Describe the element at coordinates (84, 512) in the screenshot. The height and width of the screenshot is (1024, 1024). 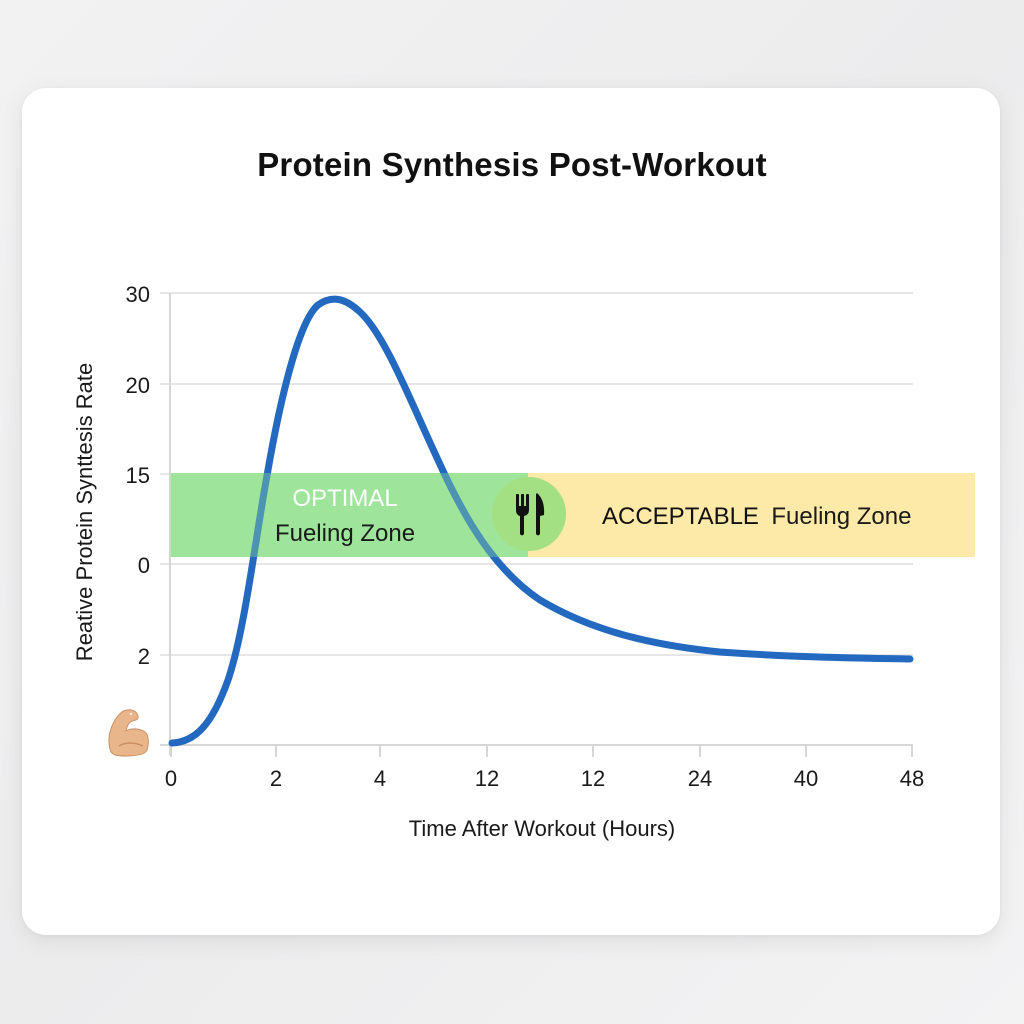
I see `y-axis-label: Reative Protein Synttesis Rate` at that location.